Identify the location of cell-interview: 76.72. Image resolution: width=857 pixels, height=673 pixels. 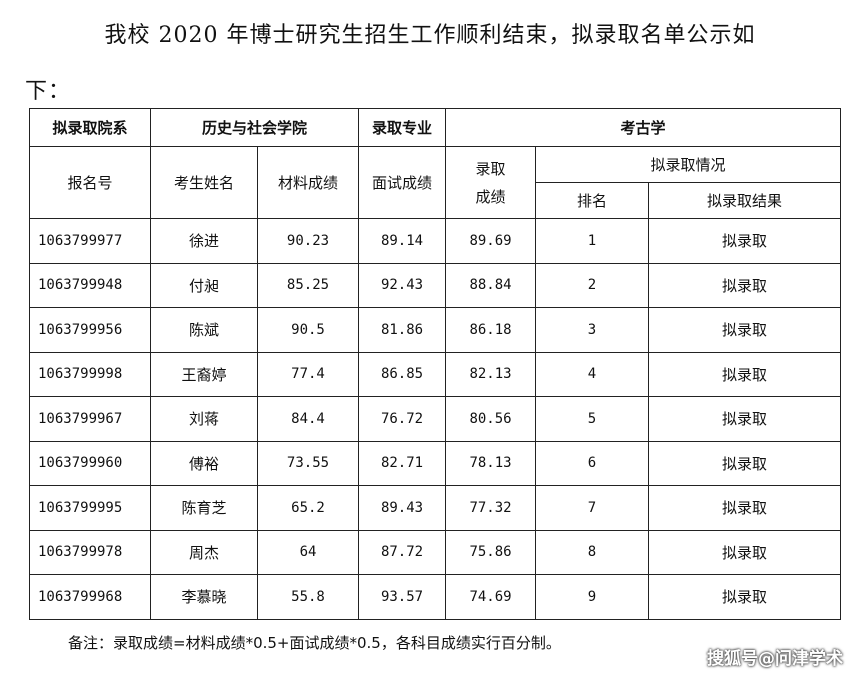
(402, 419).